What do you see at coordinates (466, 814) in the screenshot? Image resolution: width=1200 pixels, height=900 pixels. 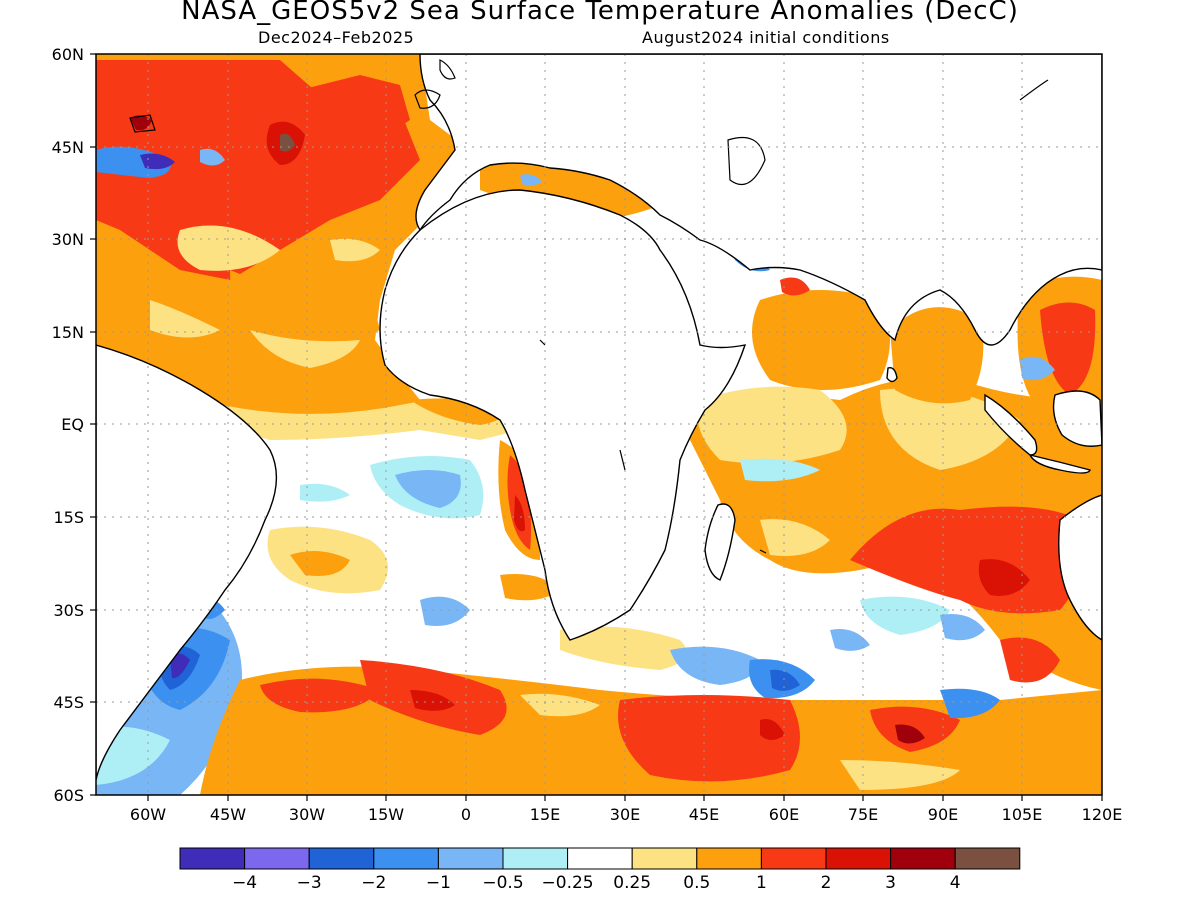 I see `lon-label: 0` at bounding box center [466, 814].